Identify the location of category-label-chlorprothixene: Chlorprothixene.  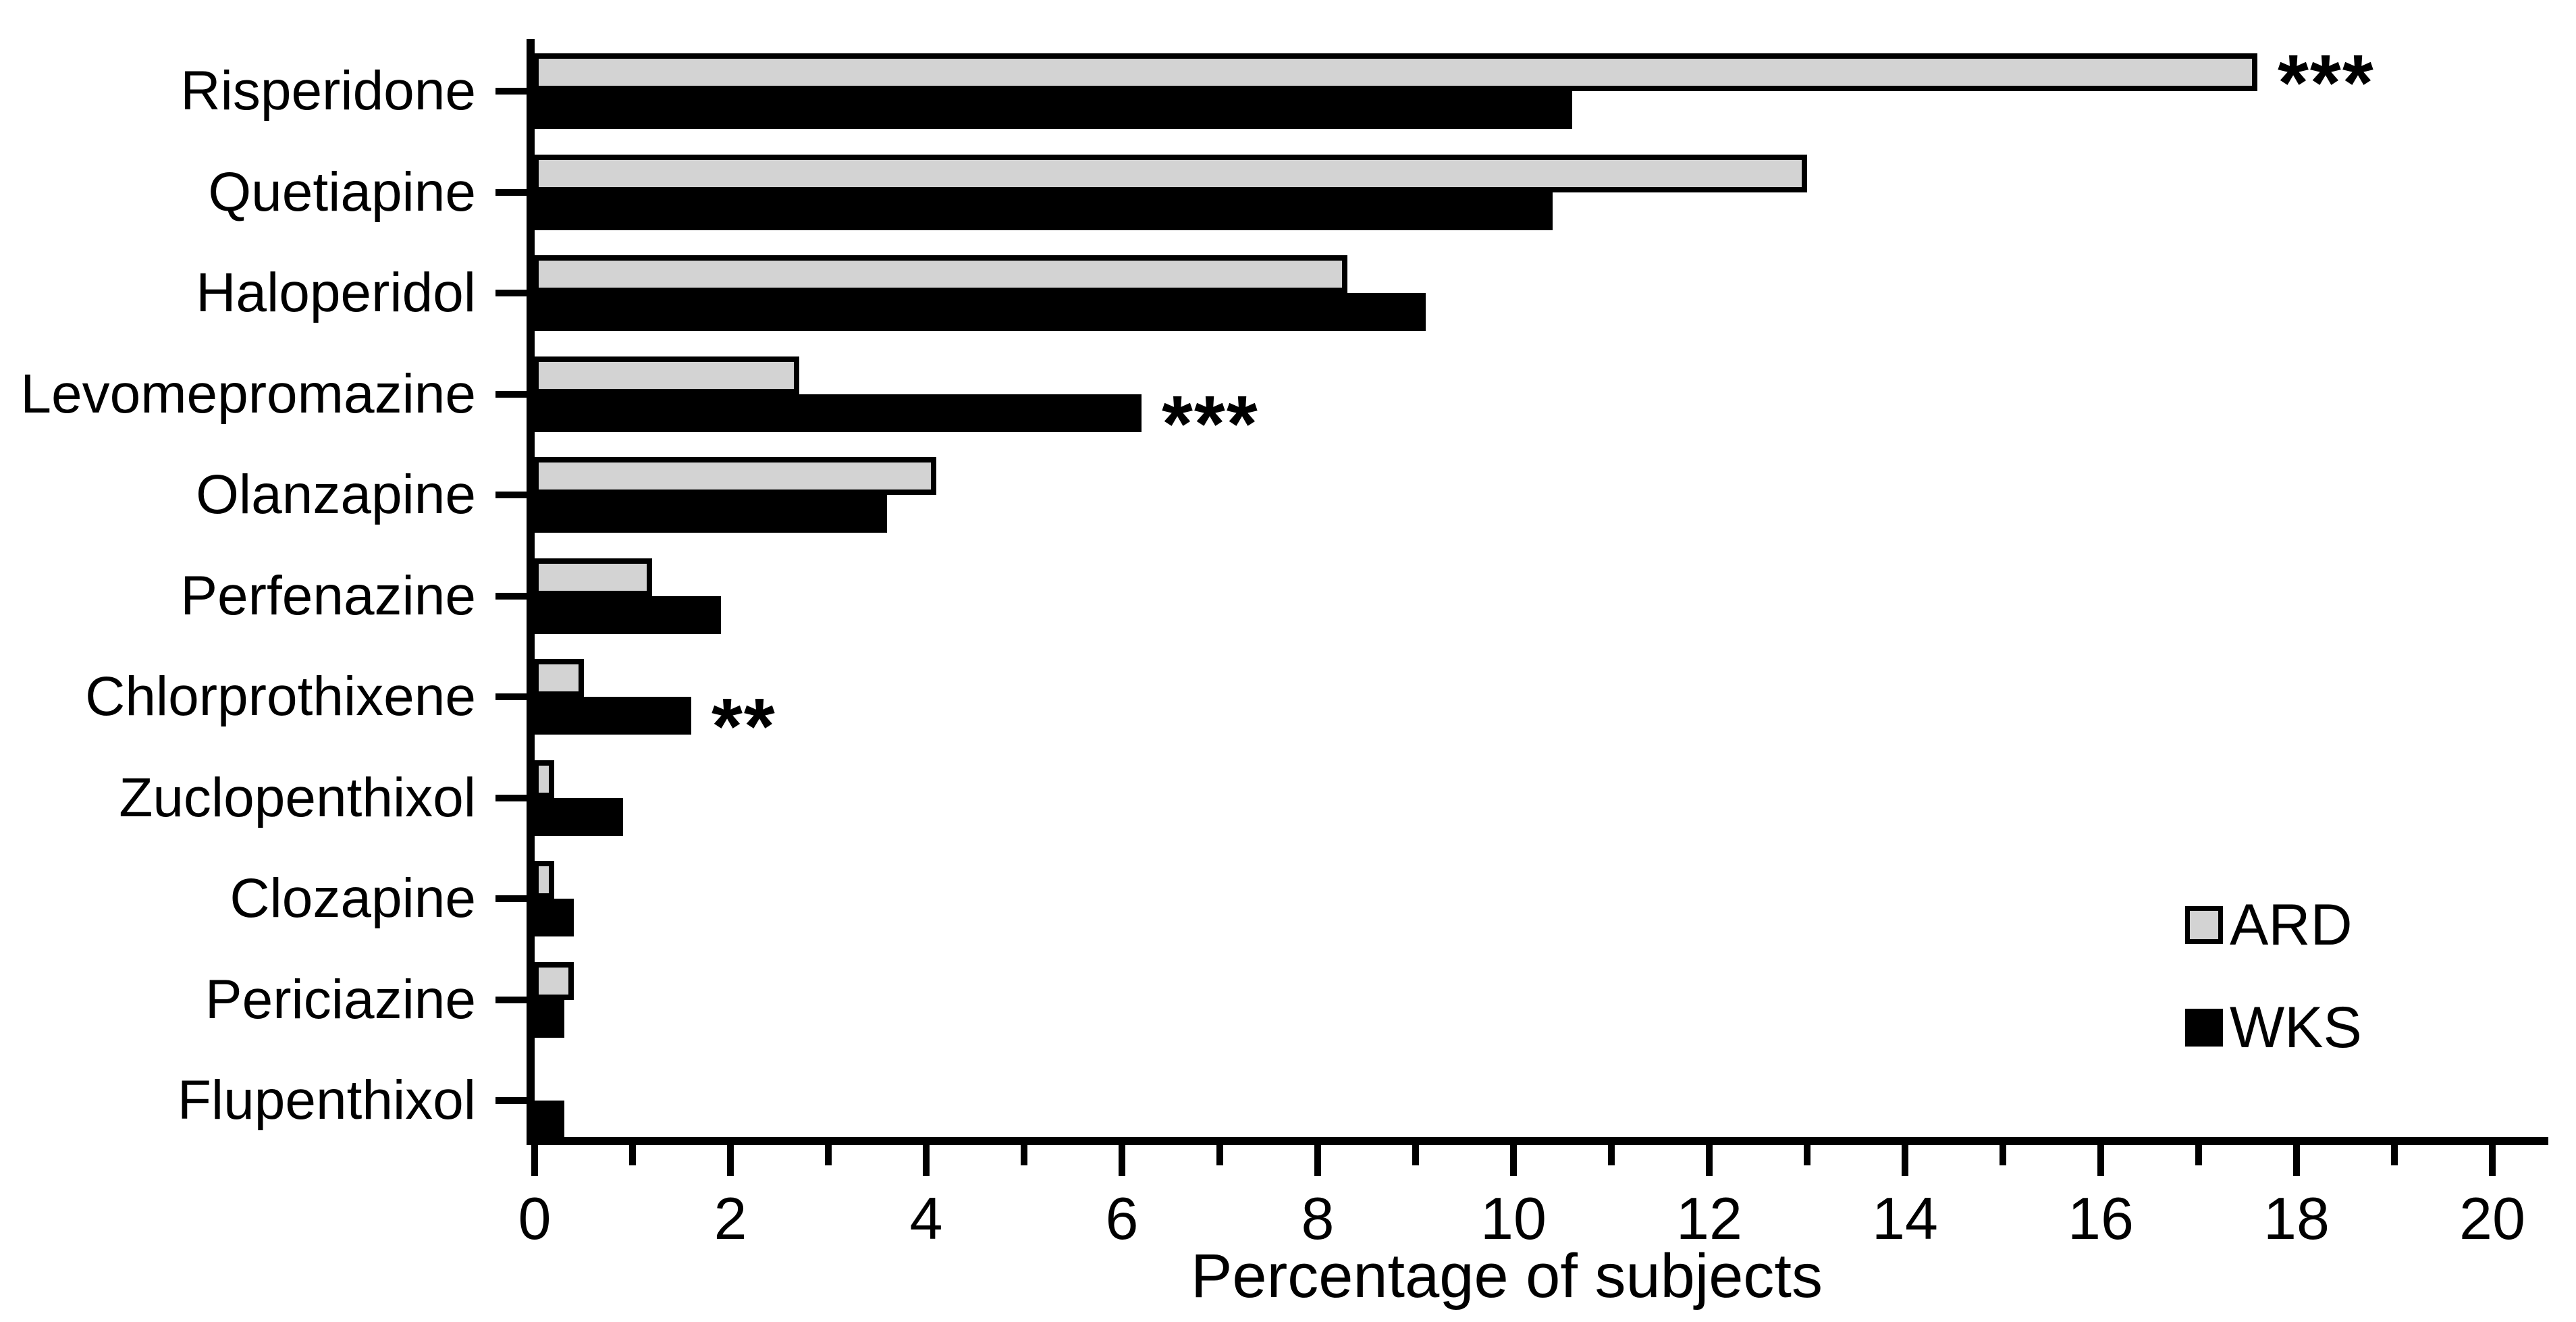
(280, 696).